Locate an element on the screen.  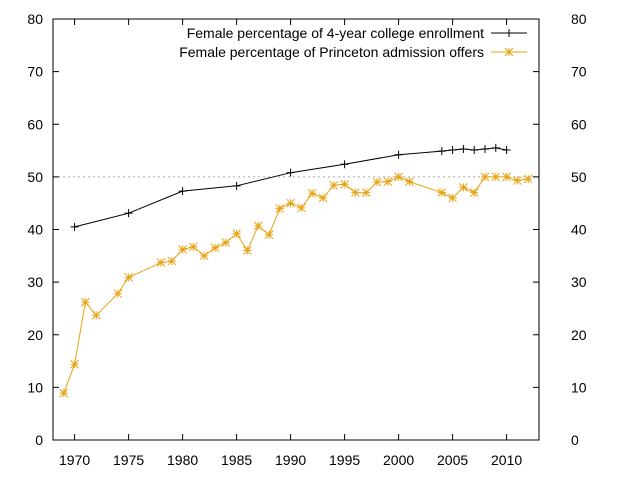
x-tick-label: 1985 is located at coordinates (236, 460).